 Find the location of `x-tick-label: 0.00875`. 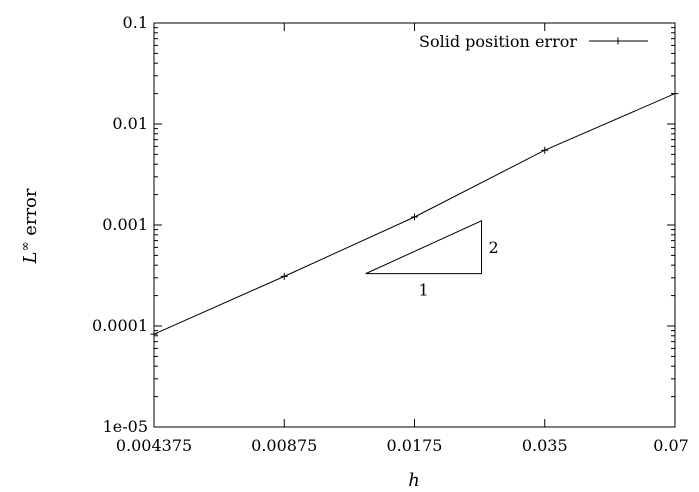

x-tick-label: 0.00875 is located at coordinates (284, 445).